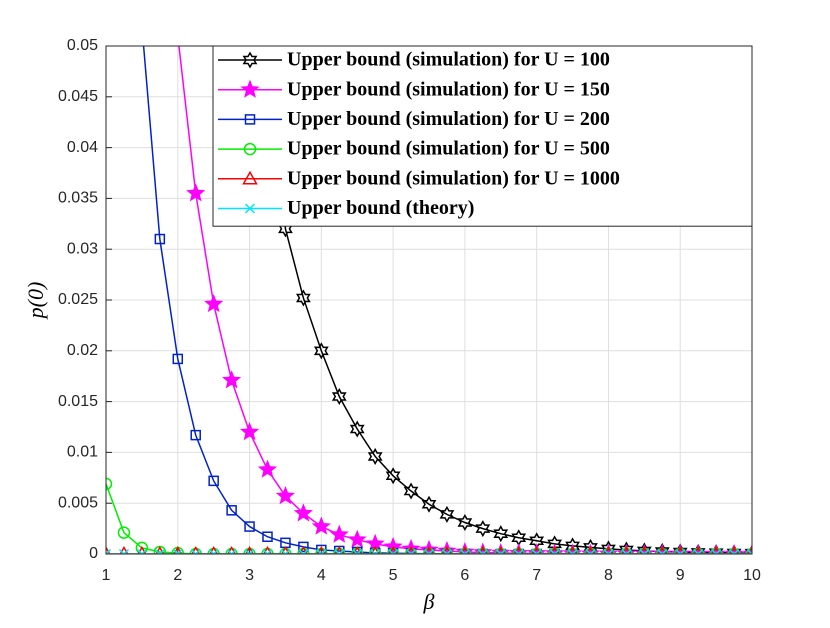 This screenshot has width=830, height=628. I want to click on x-tick-label: 5, so click(393, 575).